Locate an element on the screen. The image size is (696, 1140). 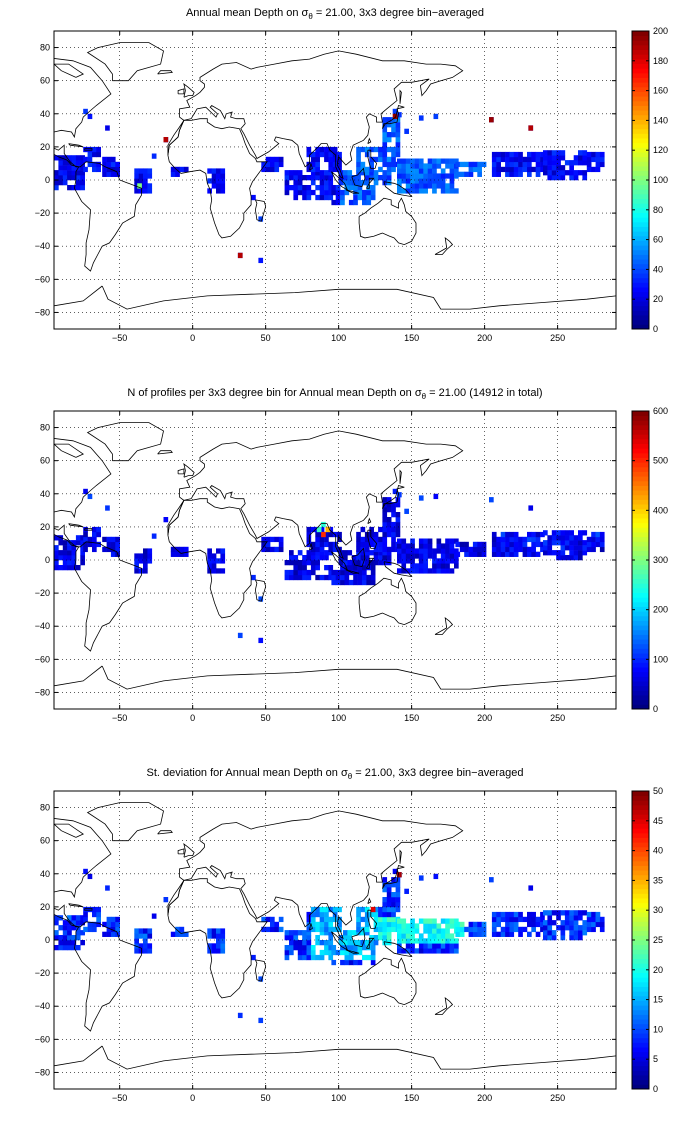
colorbar-tick-label: 120 is located at coordinates (660, 150).